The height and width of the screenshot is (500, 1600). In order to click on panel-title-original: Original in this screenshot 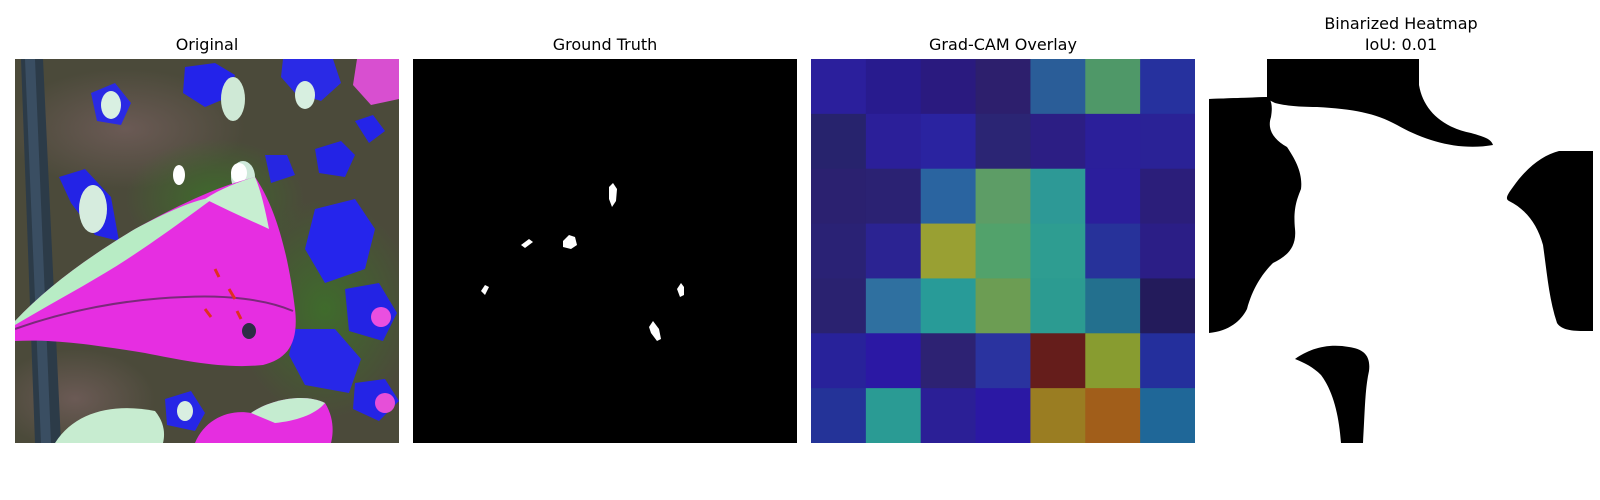, I will do `click(207, 44)`.